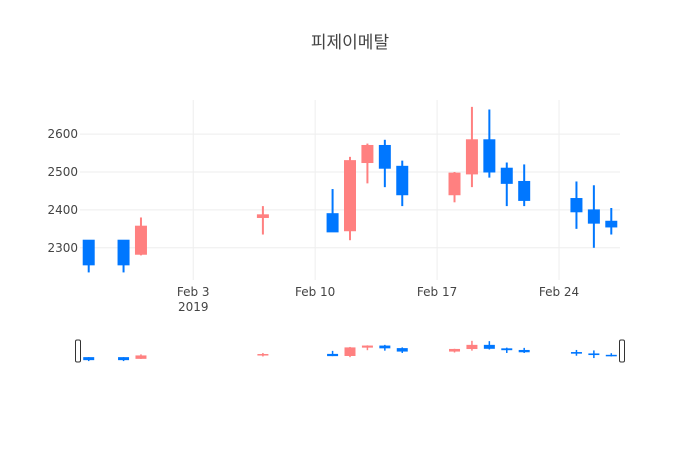 The image size is (700, 450). I want to click on range-slider-handles, so click(350, 351).